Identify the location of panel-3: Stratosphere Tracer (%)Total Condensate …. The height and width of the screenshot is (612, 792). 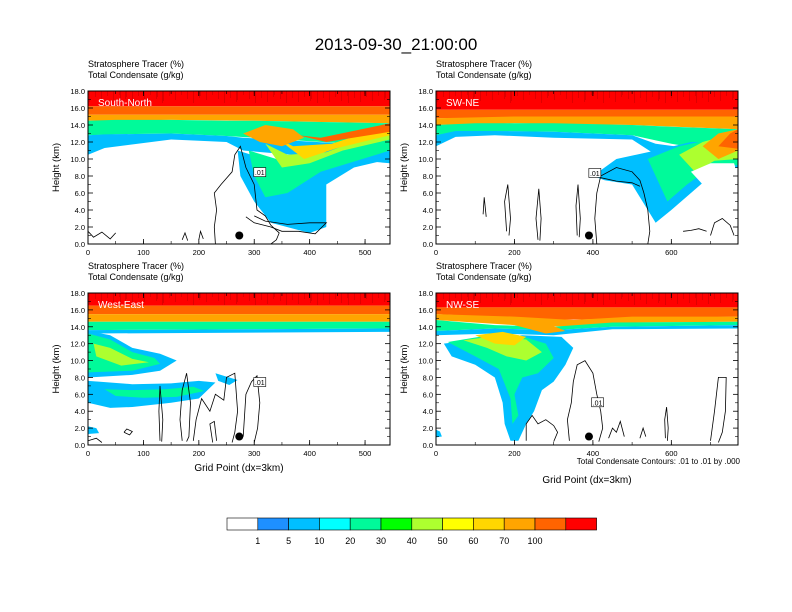
(221, 367).